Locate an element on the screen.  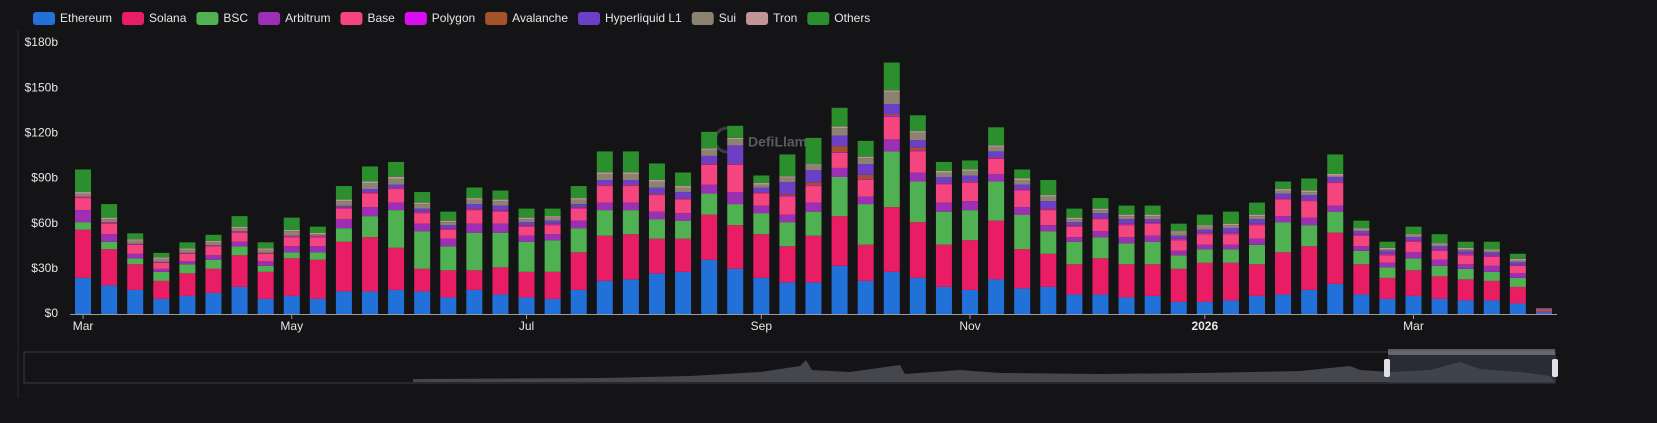
range-slider is located at coordinates (790, 366).